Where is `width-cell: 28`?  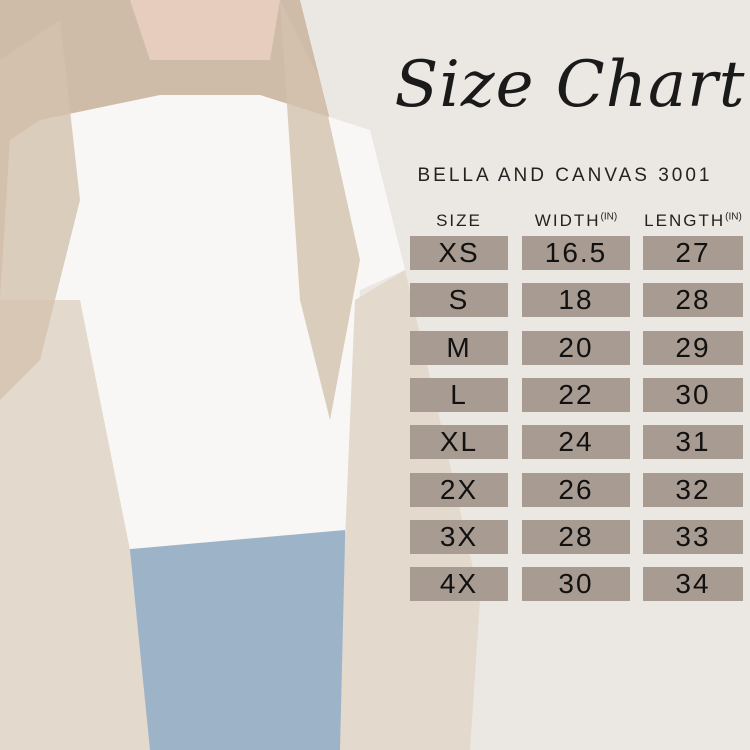 width-cell: 28 is located at coordinates (576, 536).